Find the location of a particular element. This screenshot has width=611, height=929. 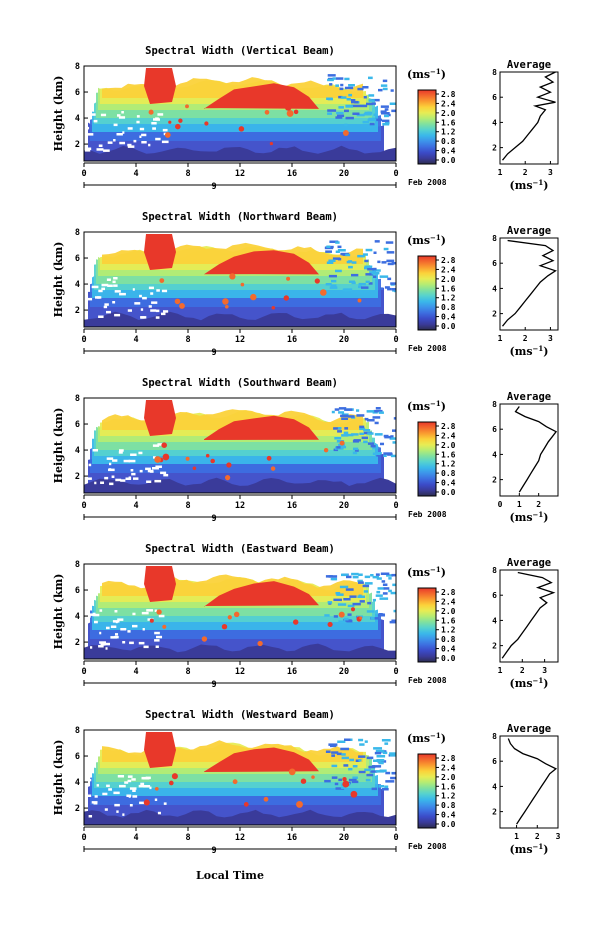

x-tick-label: 16 is located at coordinates (292, 506).